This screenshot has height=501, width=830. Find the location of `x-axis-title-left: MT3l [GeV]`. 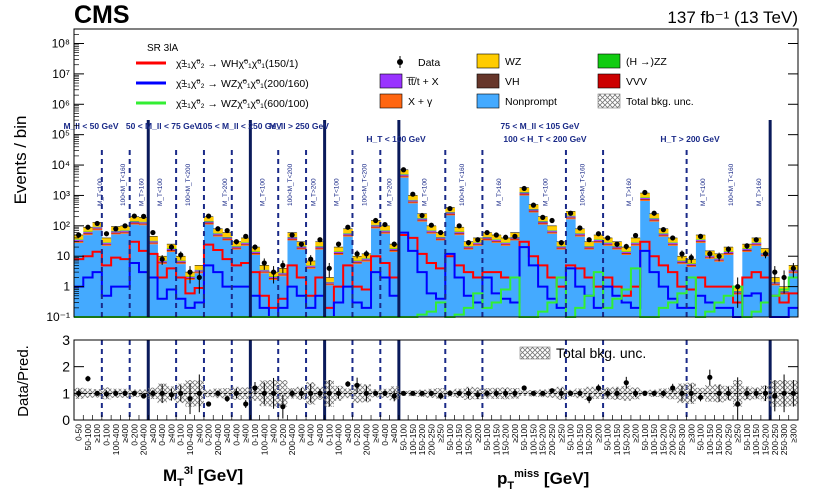

x-axis-title-left: MT3l [GeV] is located at coordinates (203, 477).